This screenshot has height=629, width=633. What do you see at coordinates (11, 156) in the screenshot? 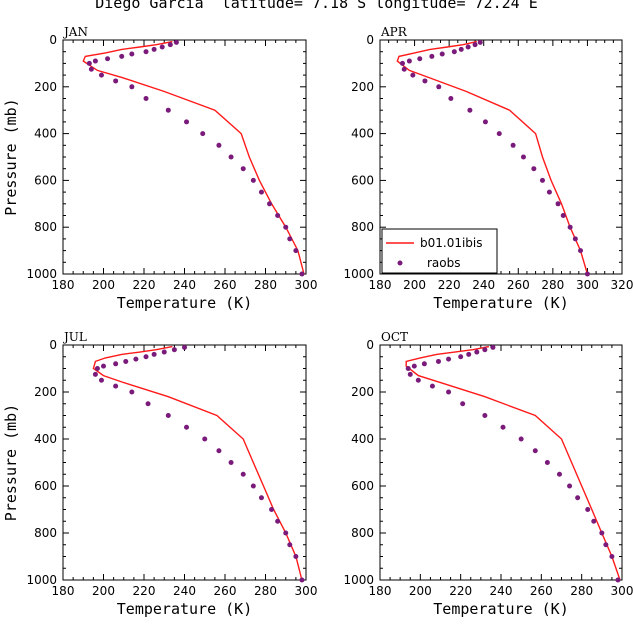
I see `y-axis-title: Pressure (mb)` at bounding box center [11, 156].